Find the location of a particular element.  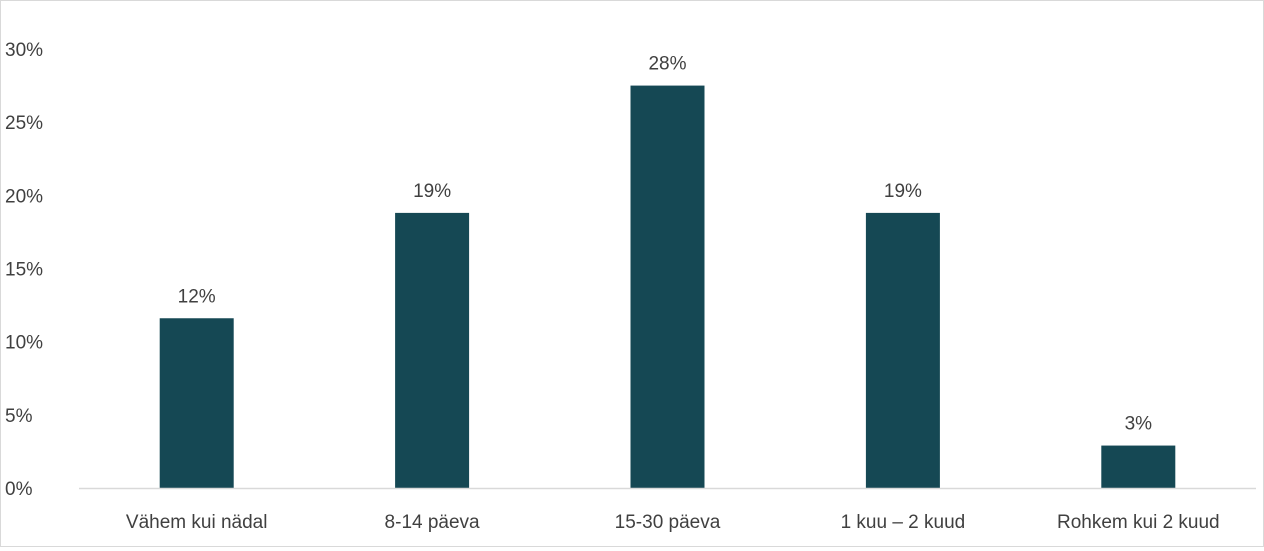

y-tick-label: 30% is located at coordinates (24, 50).